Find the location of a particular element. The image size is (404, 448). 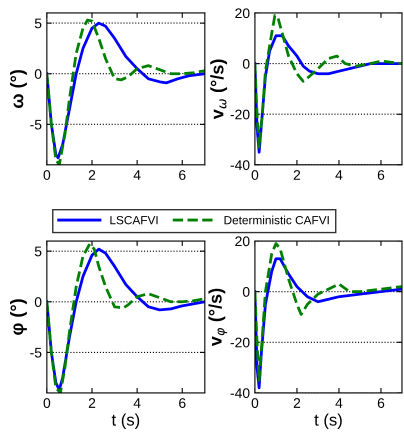

legend-label: Deterministic CAFVI is located at coordinates (276, 220).